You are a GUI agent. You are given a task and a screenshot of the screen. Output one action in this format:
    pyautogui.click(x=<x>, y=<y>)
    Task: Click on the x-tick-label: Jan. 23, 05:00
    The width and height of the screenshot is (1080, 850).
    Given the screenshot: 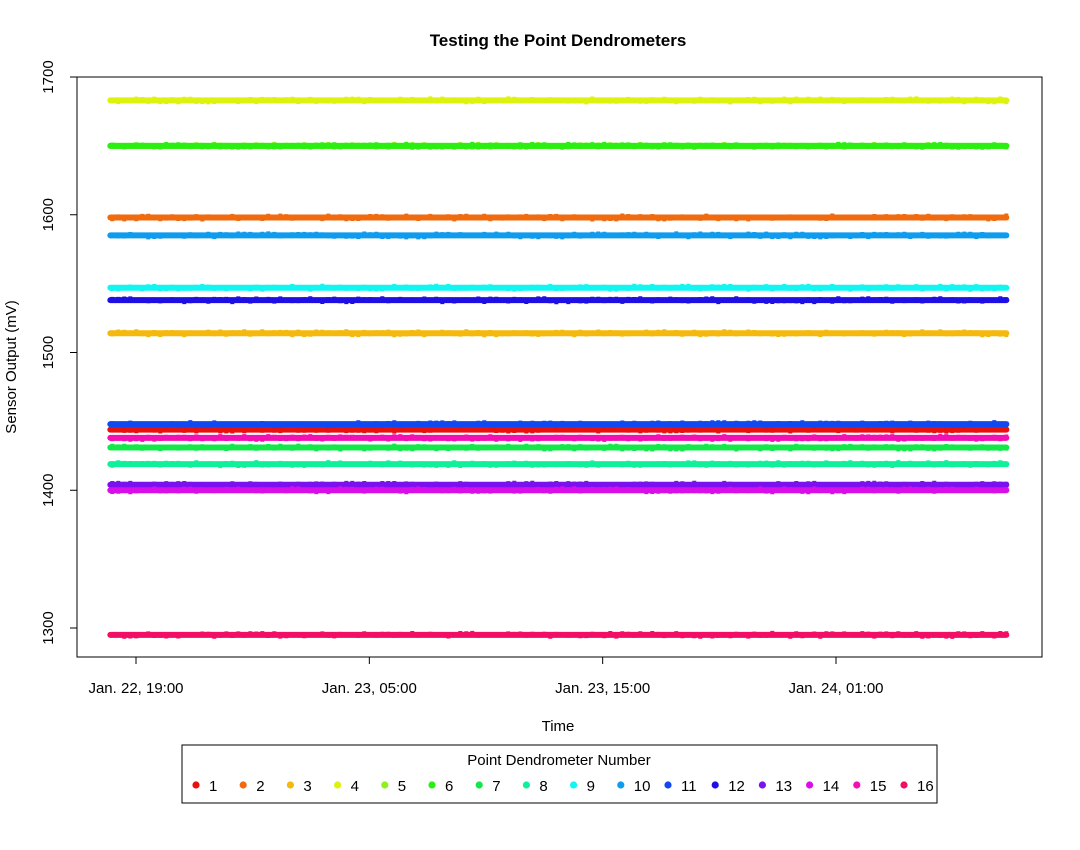 What is the action you would take?
    pyautogui.click(x=369, y=688)
    